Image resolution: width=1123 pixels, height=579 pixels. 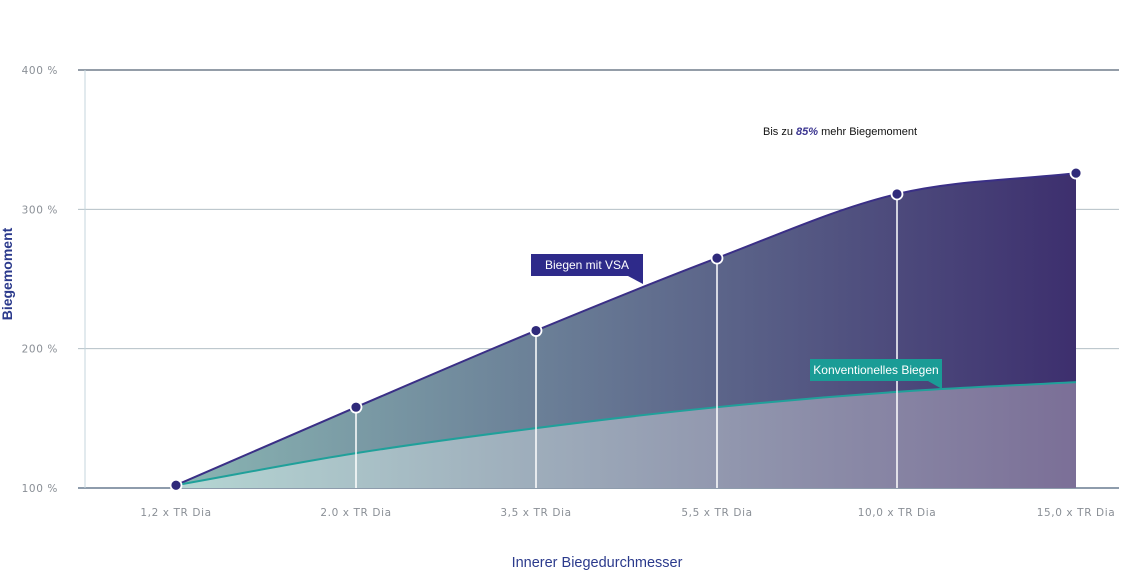 I want to click on x-tick-label: 1,2 x TR Dia, so click(x=175, y=513).